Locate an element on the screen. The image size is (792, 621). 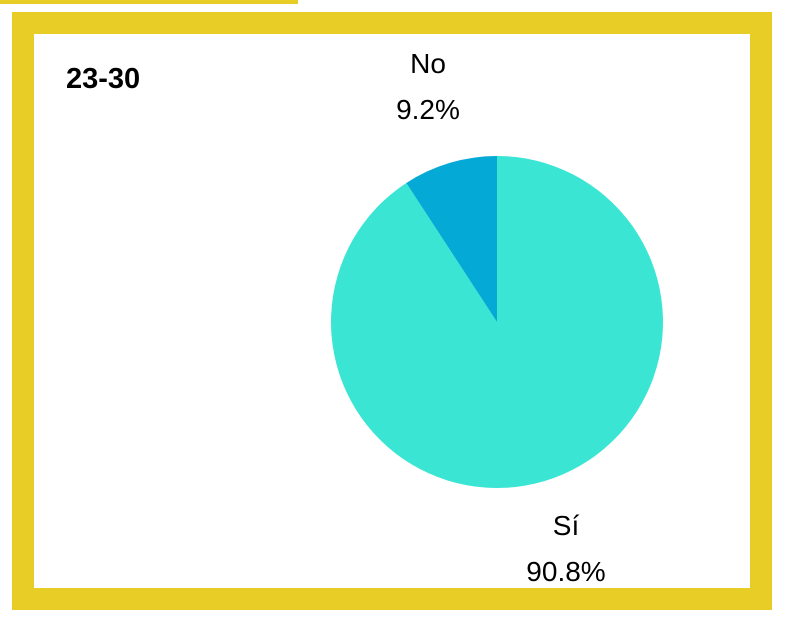
pie-slice-no is located at coordinates (451, 239).